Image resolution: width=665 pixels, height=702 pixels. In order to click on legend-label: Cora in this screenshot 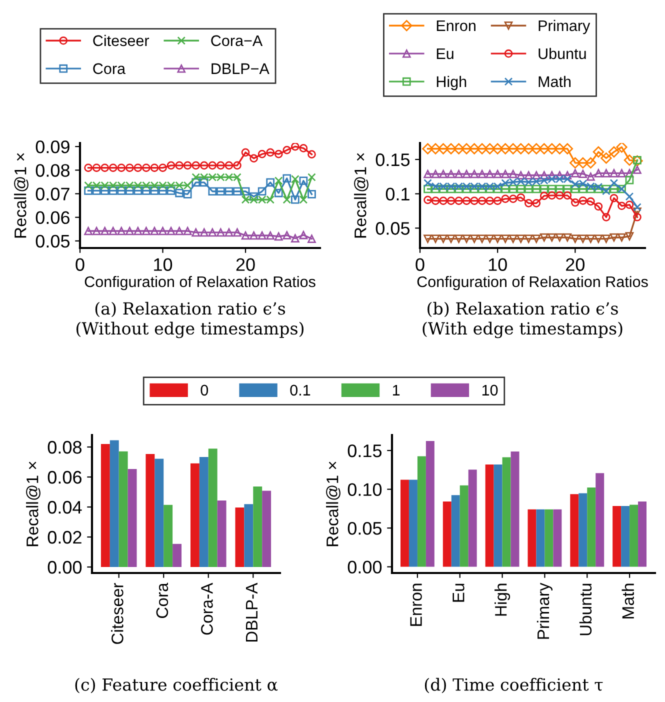, I will do `click(109, 68)`.